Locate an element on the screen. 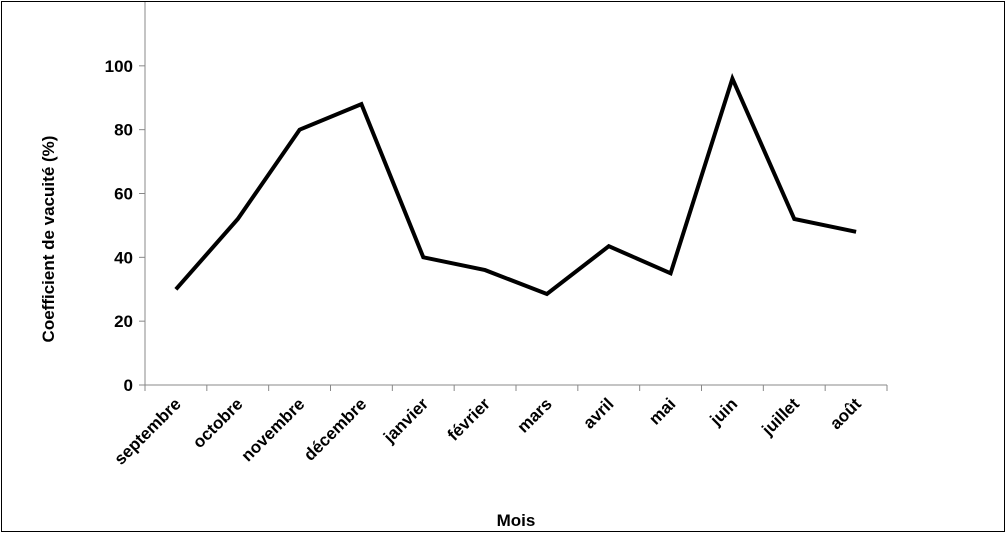  x-tick-label: février is located at coordinates (469, 419).